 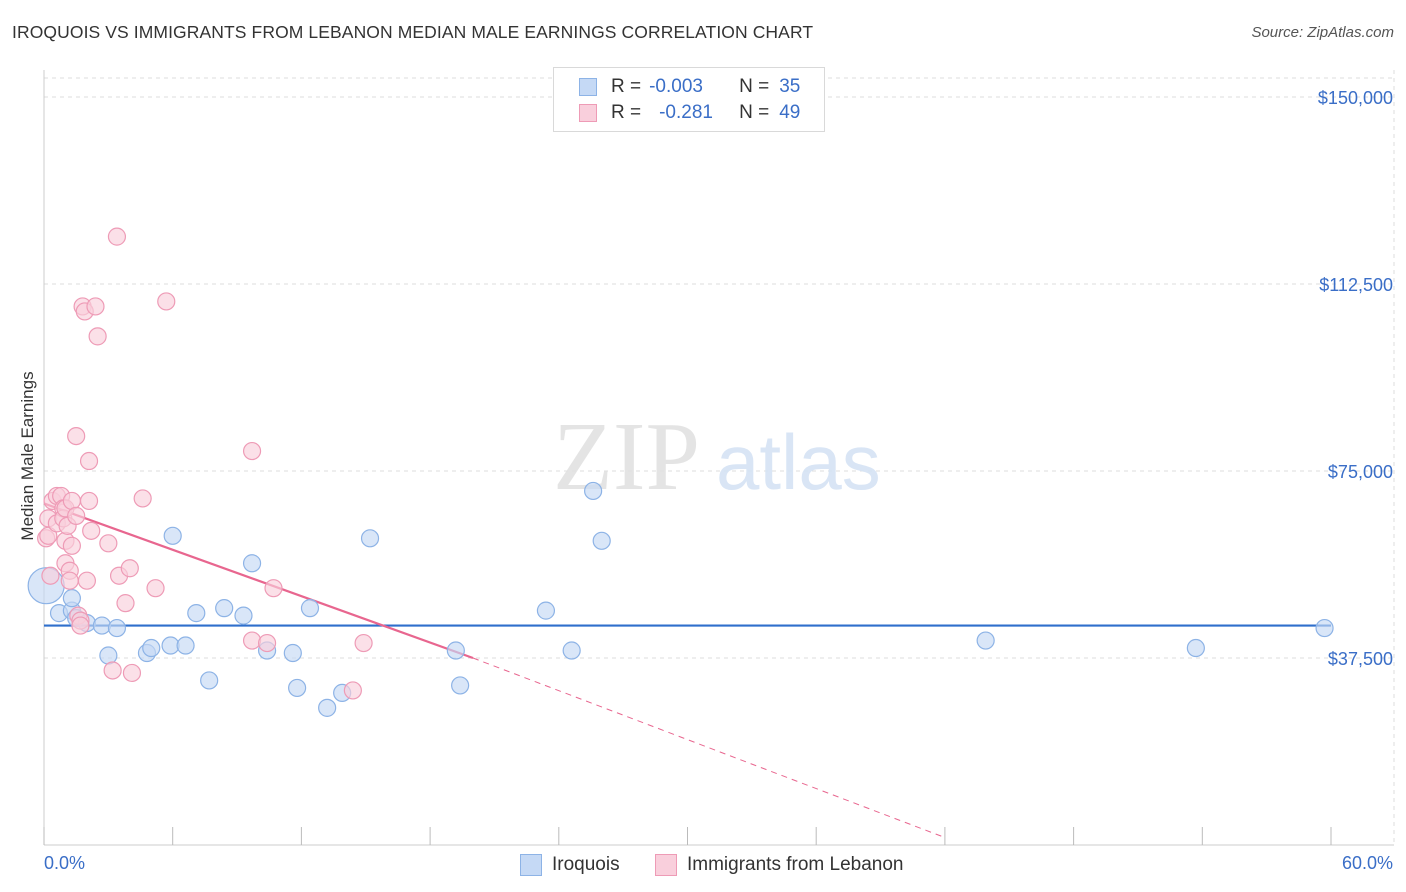 I want to click on bottom-legend-lebanon: Immigrants from Lebanon, so click(x=779, y=865).